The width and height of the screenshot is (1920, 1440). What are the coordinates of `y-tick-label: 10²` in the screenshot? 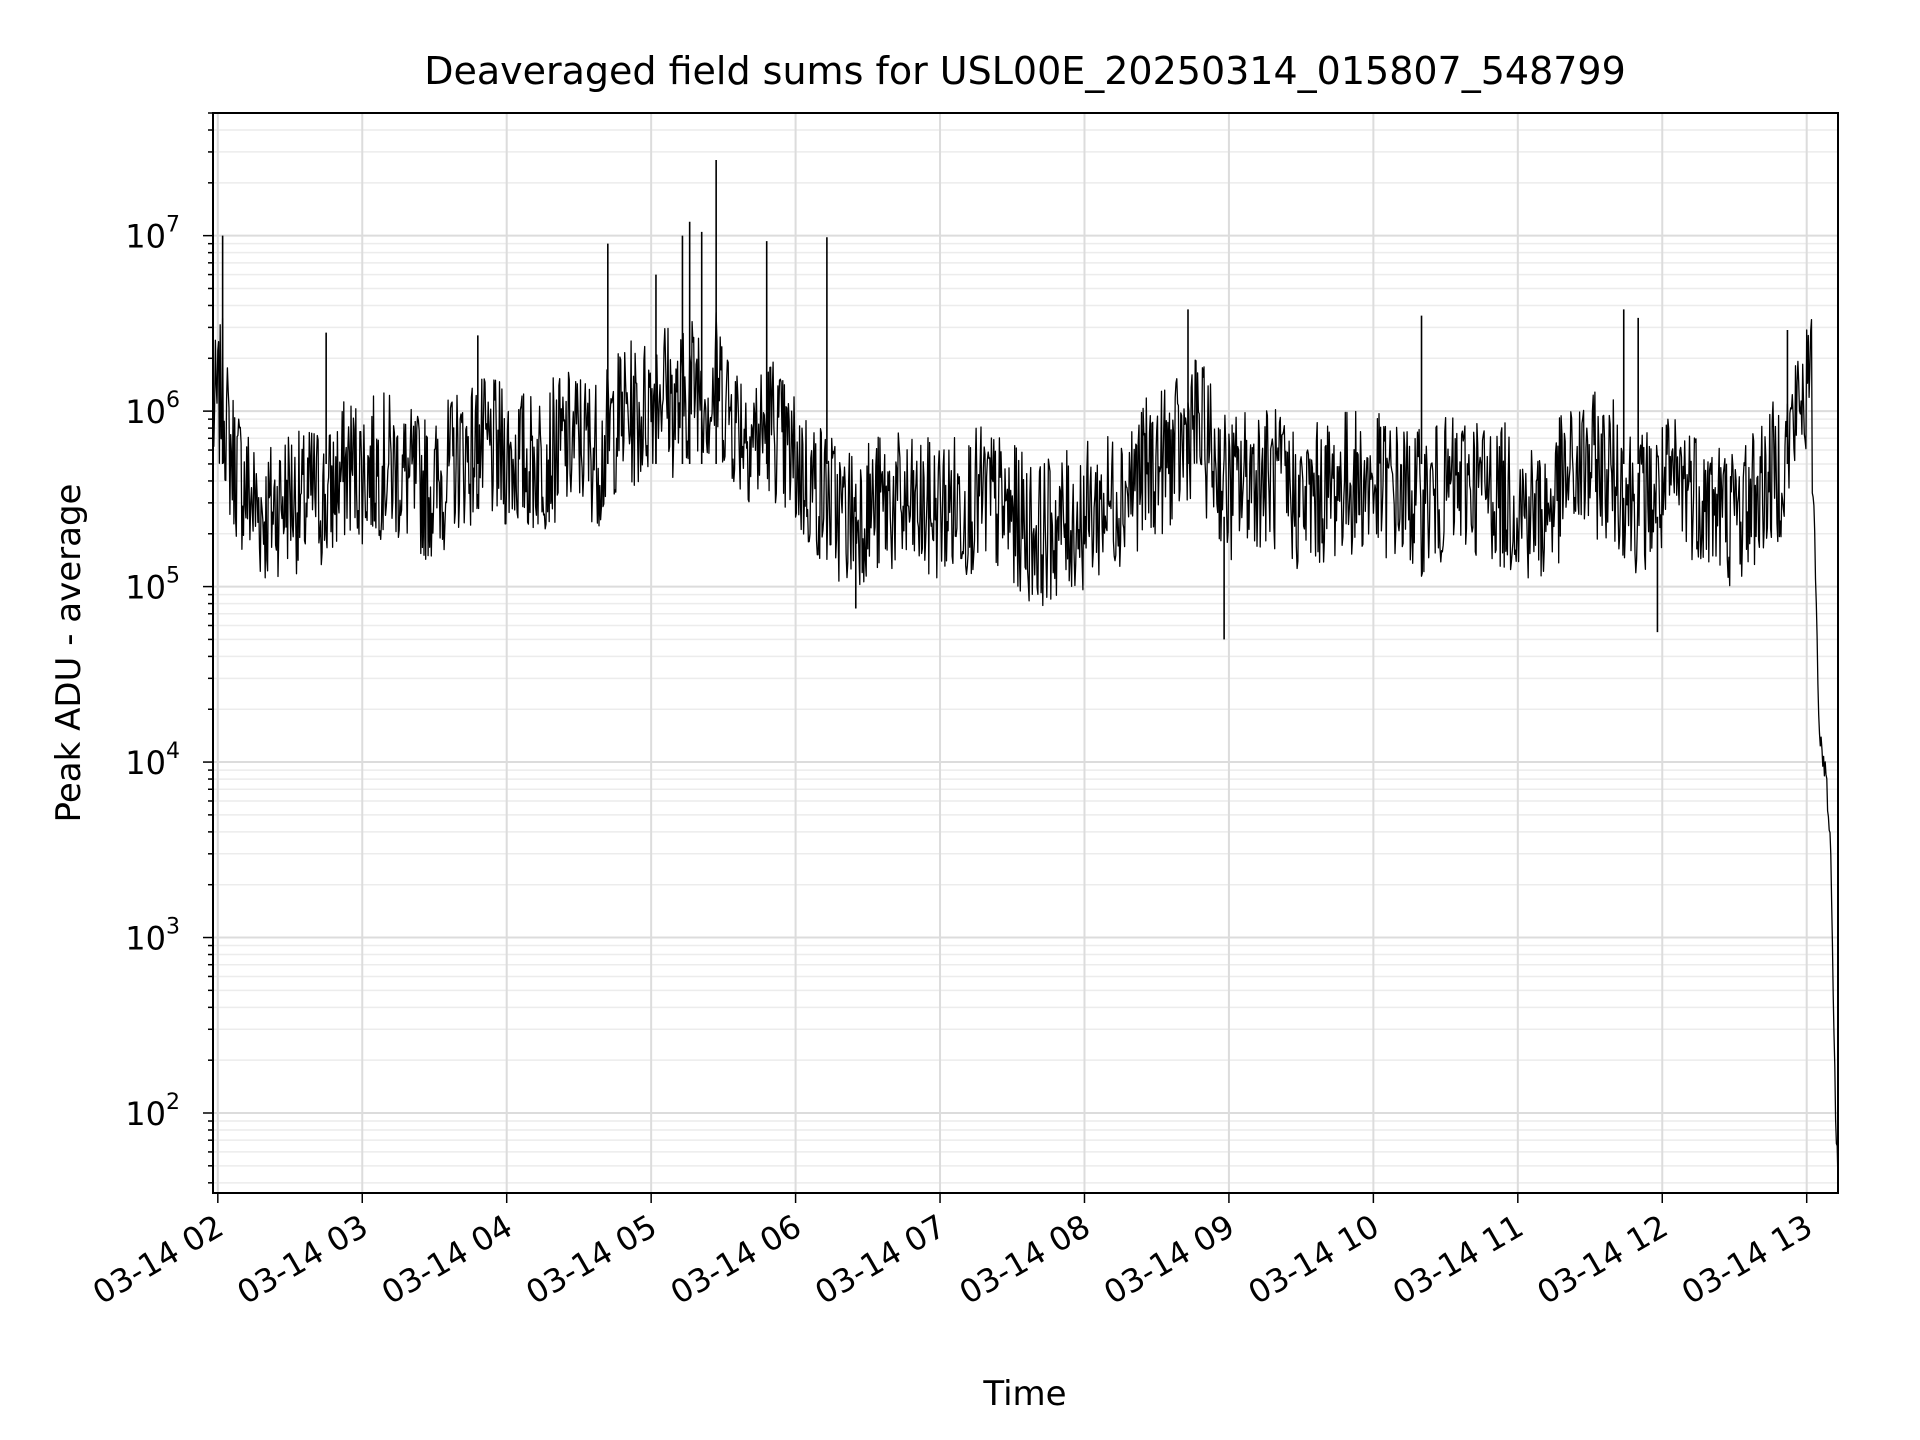 It's located at (152, 1111).